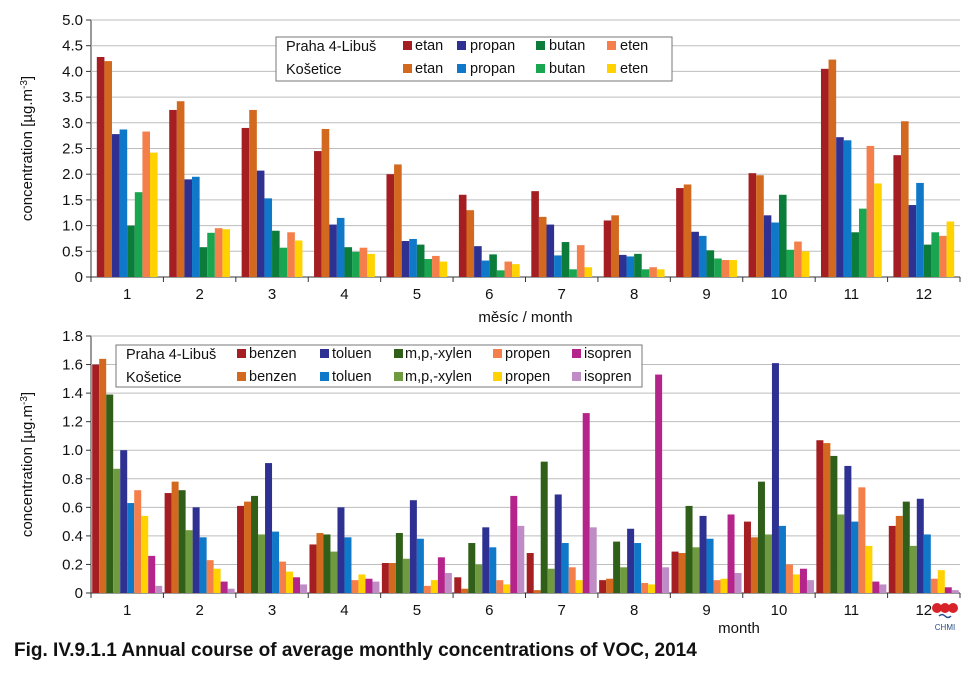 Image resolution: width=976 pixels, height=680 pixels. Describe the element at coordinates (739, 628) in the screenshot. I see `x-axis-label: month` at that location.